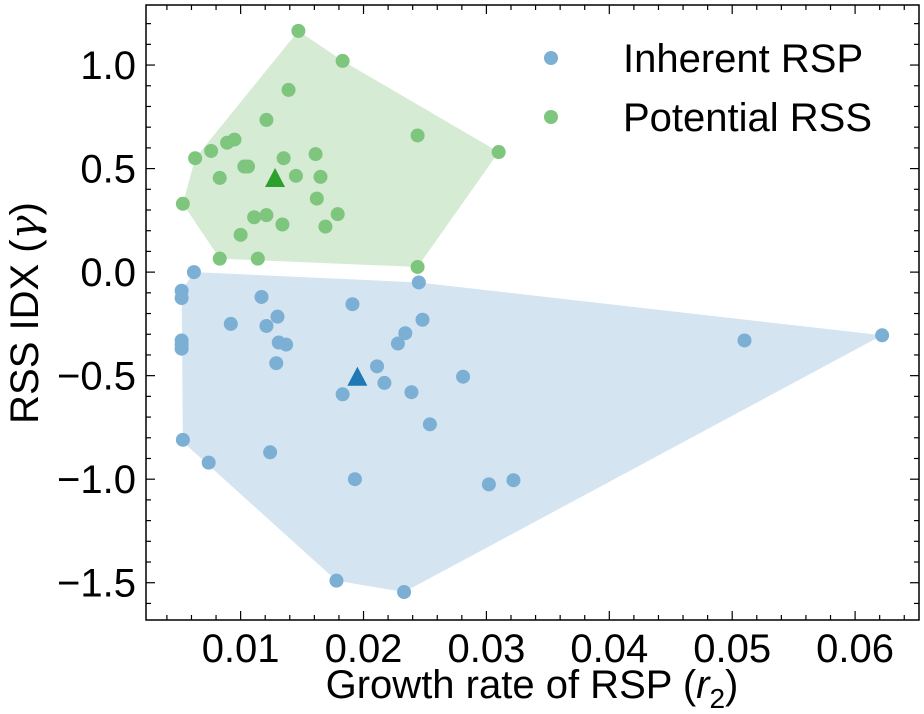 Image resolution: width=924 pixels, height=714 pixels. I want to click on x-tick-label-0: 0.01, so click(241, 649).